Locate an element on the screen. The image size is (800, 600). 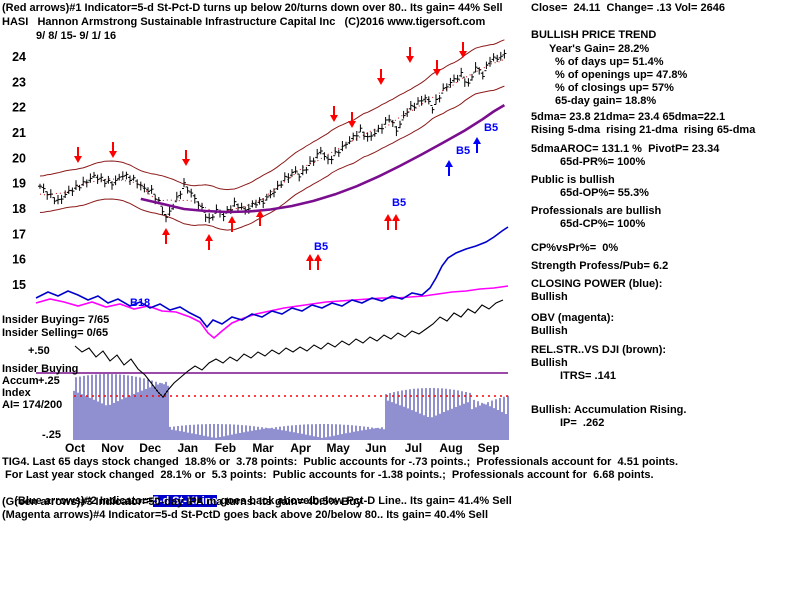
black-indicator-line is located at coordinates (289, 348).